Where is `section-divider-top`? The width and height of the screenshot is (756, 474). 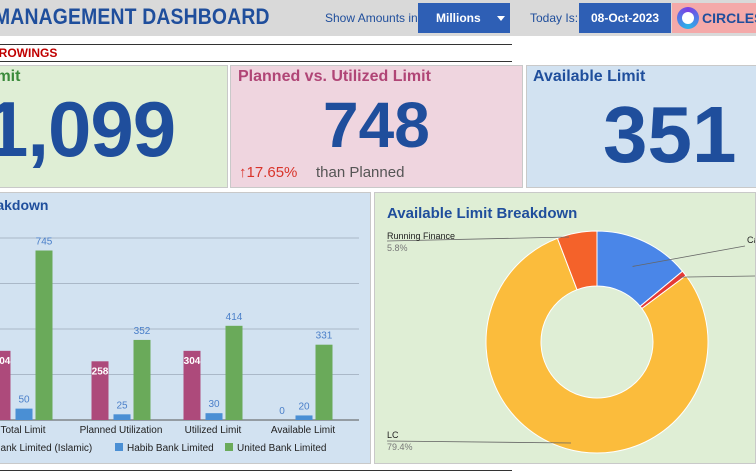 section-divider-top is located at coordinates (256, 44).